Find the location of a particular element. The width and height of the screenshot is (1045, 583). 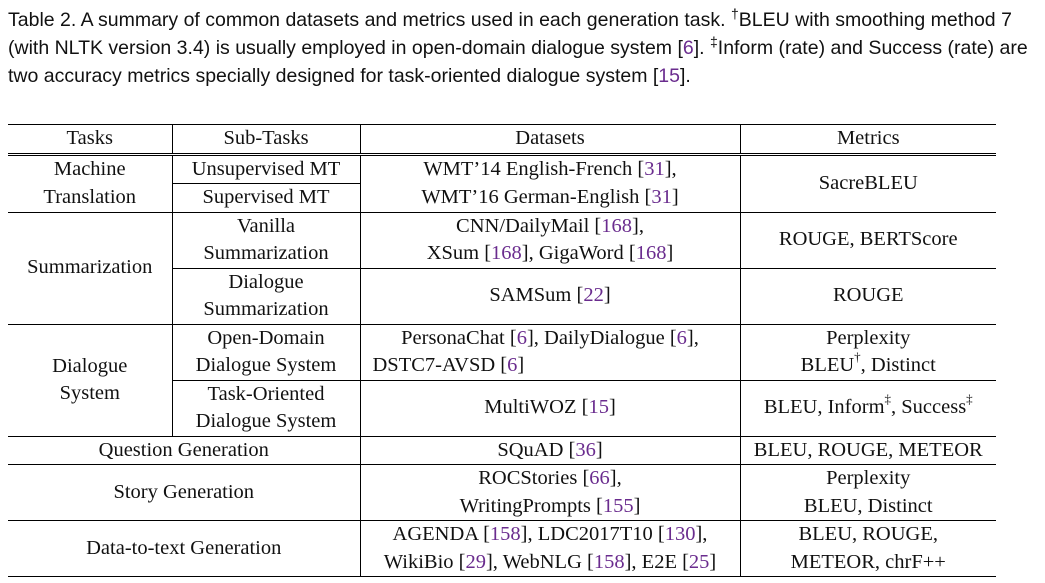

citation-link: 130 is located at coordinates (680, 534).